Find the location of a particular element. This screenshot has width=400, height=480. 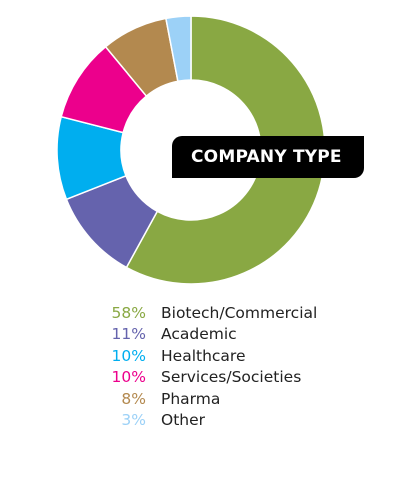

legend-item: 11% Academic is located at coordinates (226, 335).